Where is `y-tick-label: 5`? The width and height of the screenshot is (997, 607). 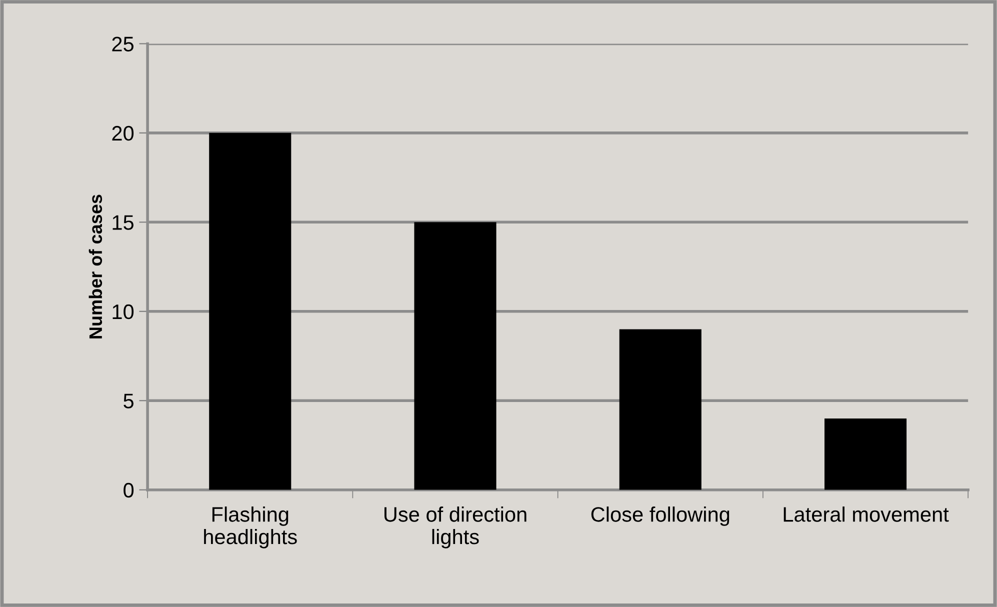 y-tick-label: 5 is located at coordinates (129, 401).